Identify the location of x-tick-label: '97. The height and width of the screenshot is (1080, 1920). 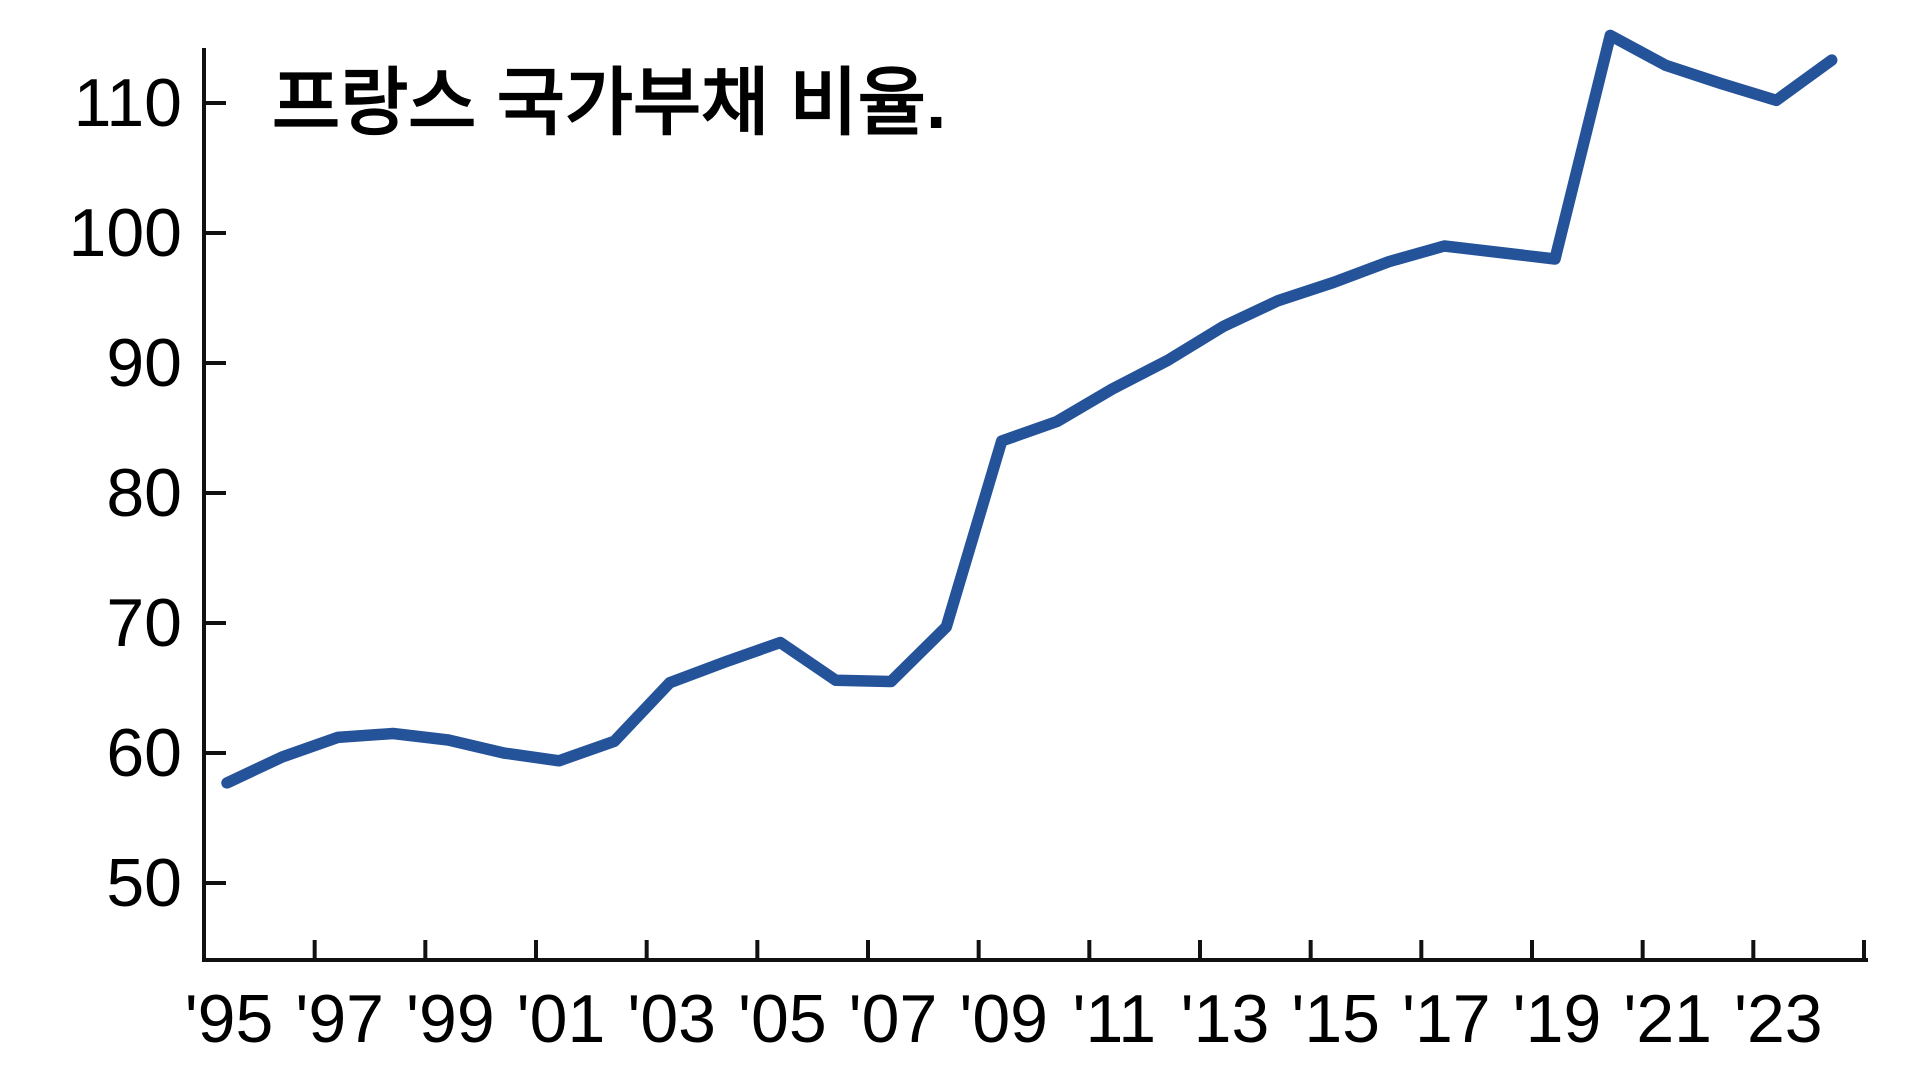
(339, 1019).